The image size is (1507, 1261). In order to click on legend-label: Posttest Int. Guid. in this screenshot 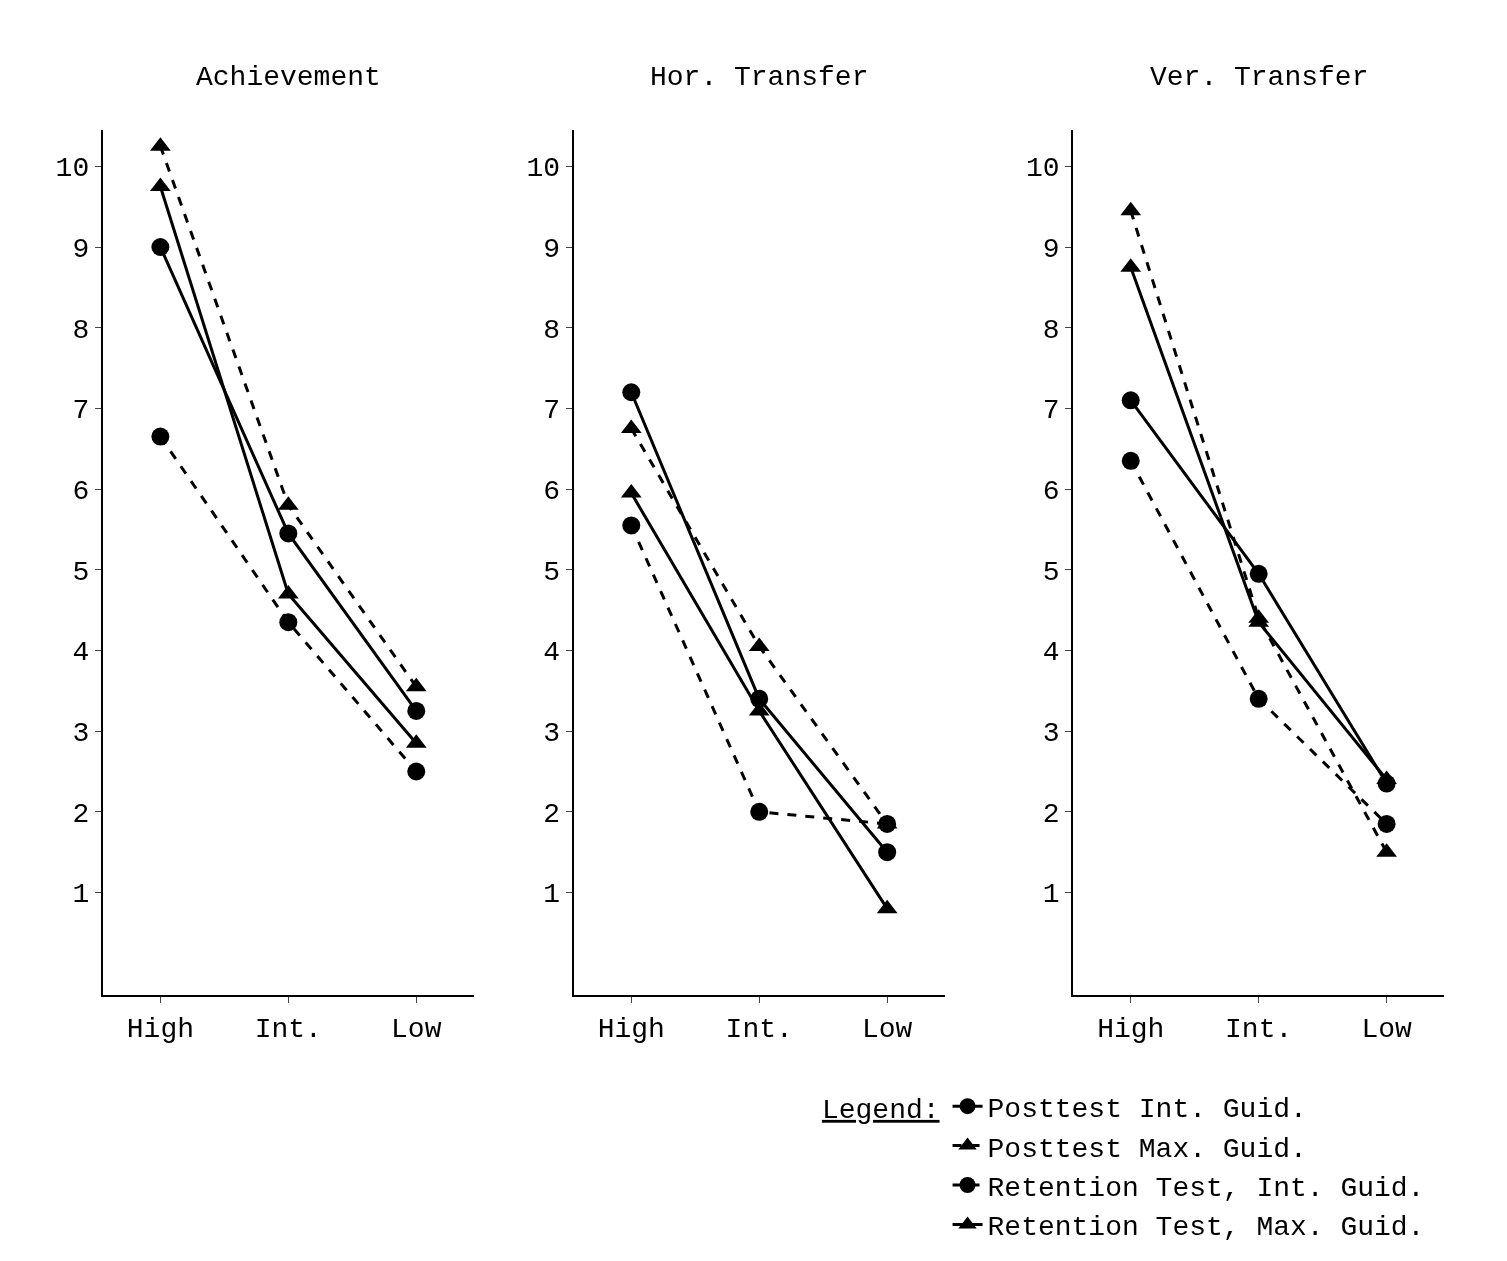, I will do `click(1147, 1110)`.